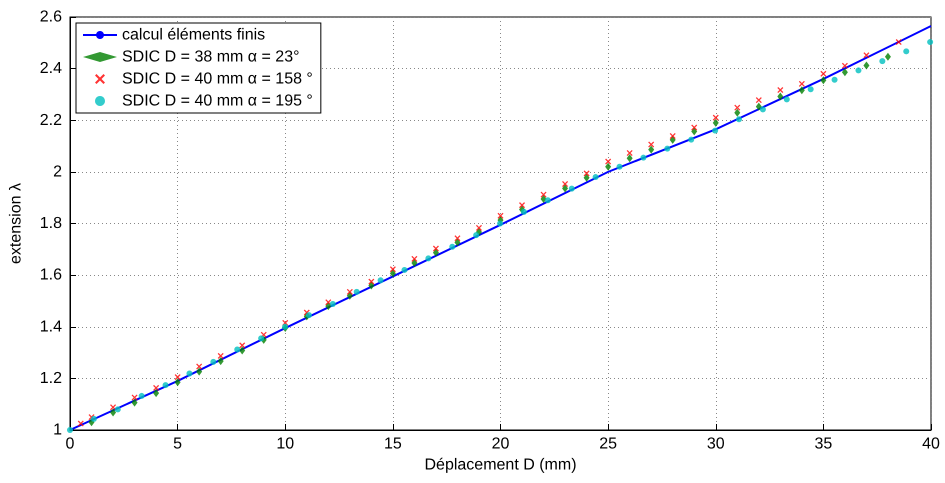 The width and height of the screenshot is (945, 483). Describe the element at coordinates (217, 79) in the screenshot. I see `legend-label: SDIC D = 40 mm α = 158 °` at that location.